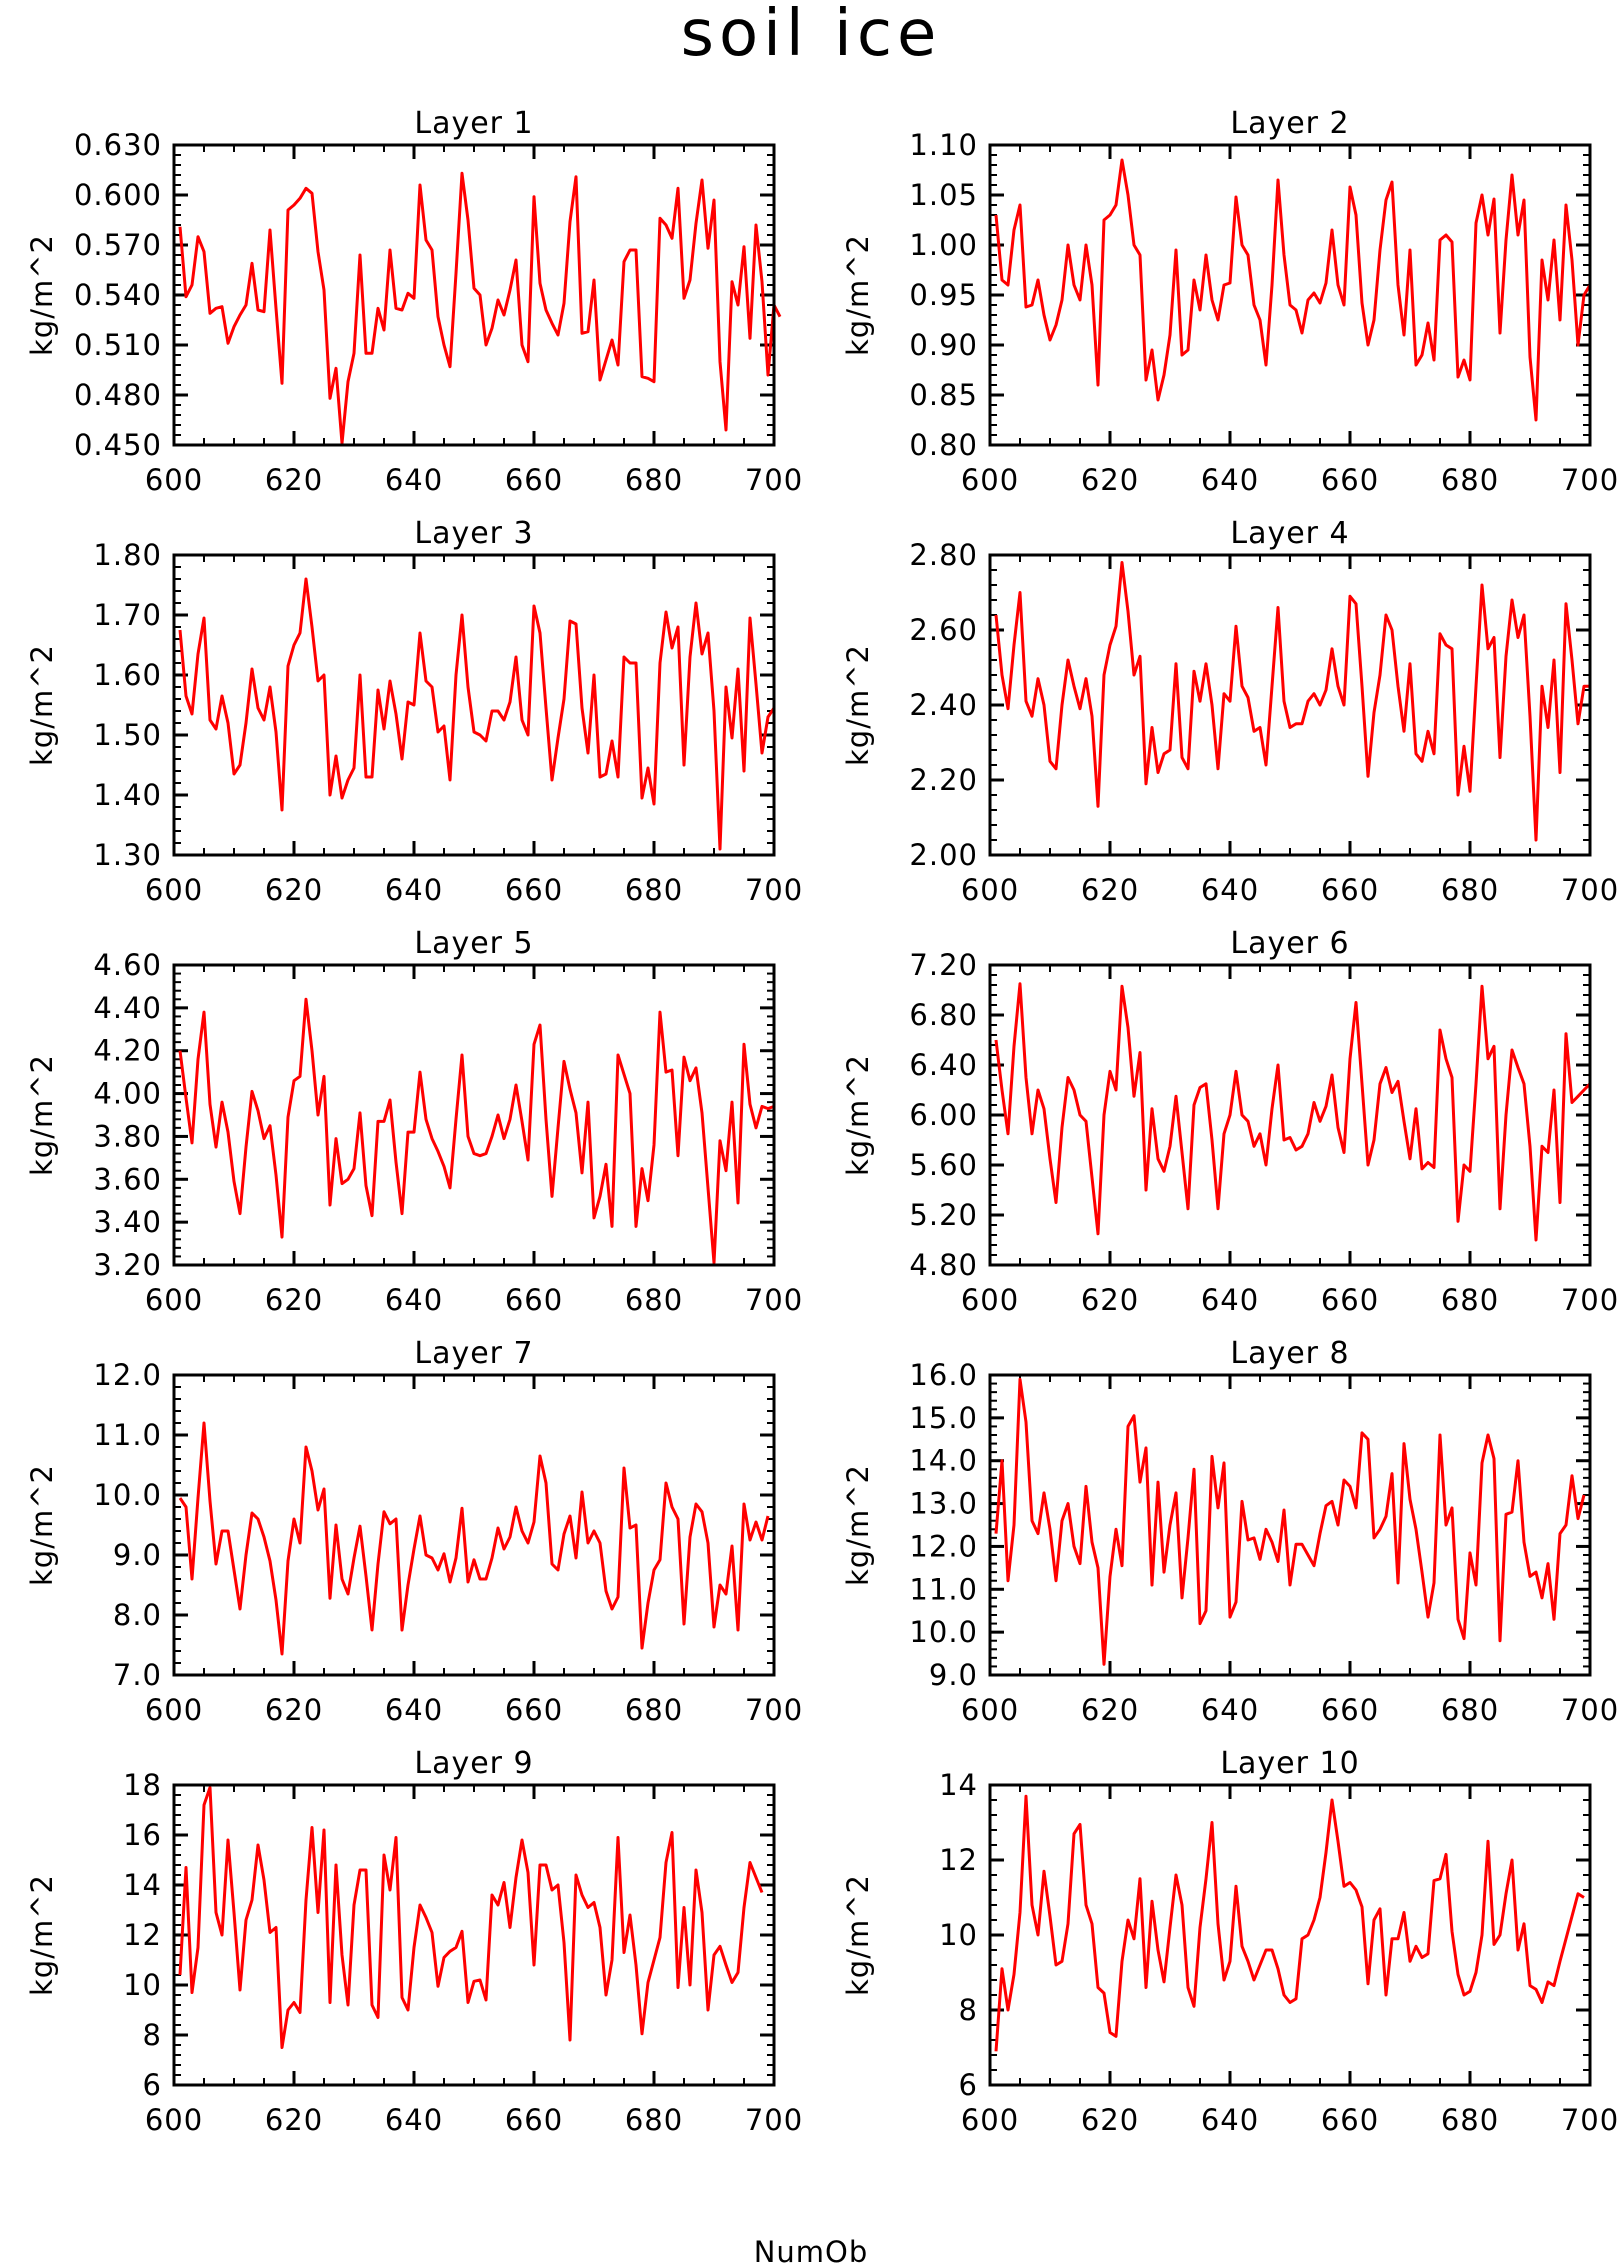 The width and height of the screenshot is (1622, 2264). I want to click on y-tick-label: 3.40, so click(127, 1222).